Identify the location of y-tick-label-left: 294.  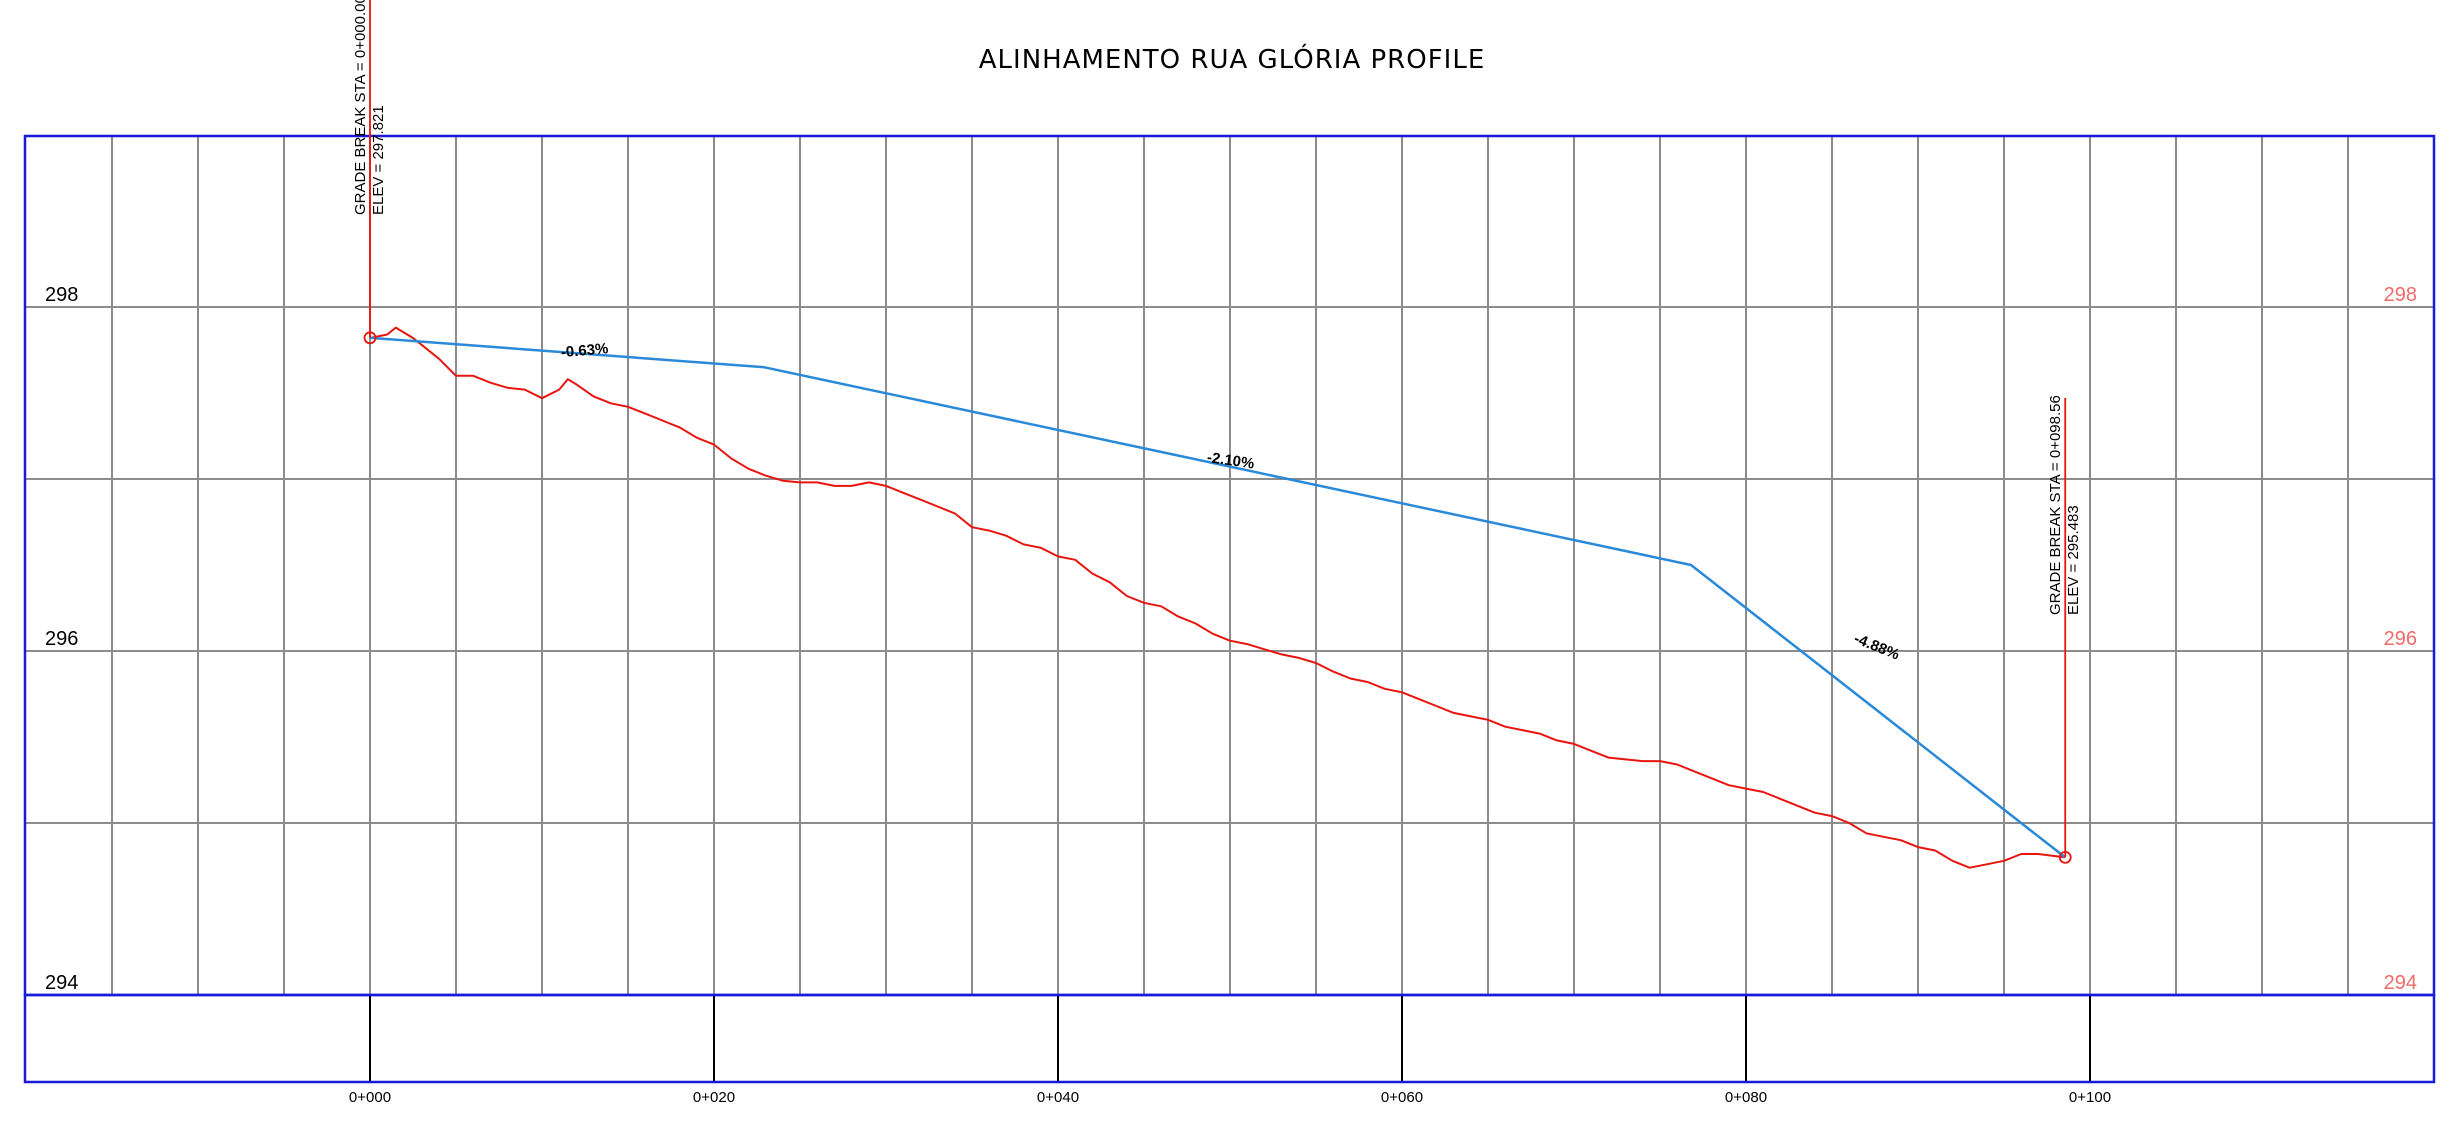
(61, 983).